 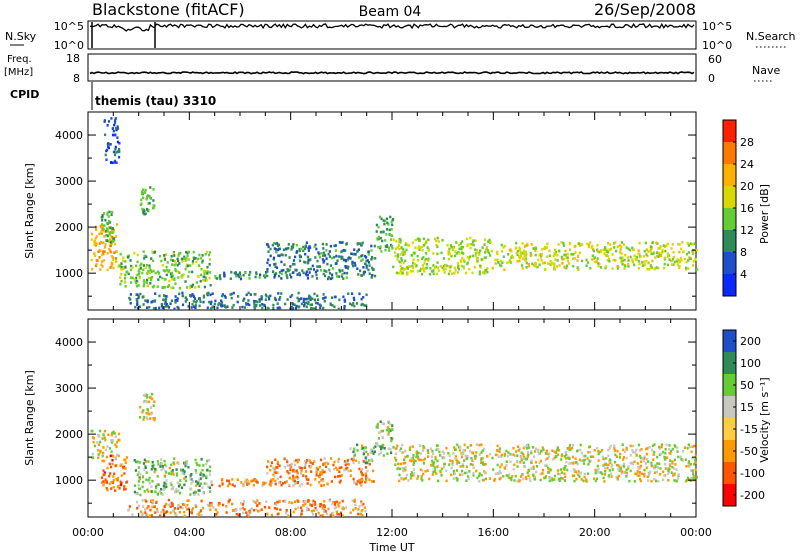 I want to click on time-tick-label: 04:00, so click(x=189, y=532).